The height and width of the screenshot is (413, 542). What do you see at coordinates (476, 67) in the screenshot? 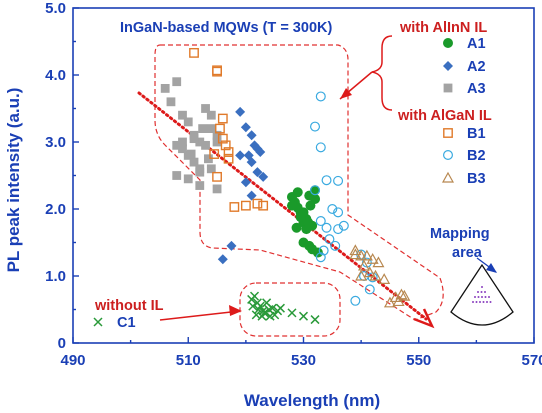
I see `legend-label-a2: A2` at bounding box center [476, 67].